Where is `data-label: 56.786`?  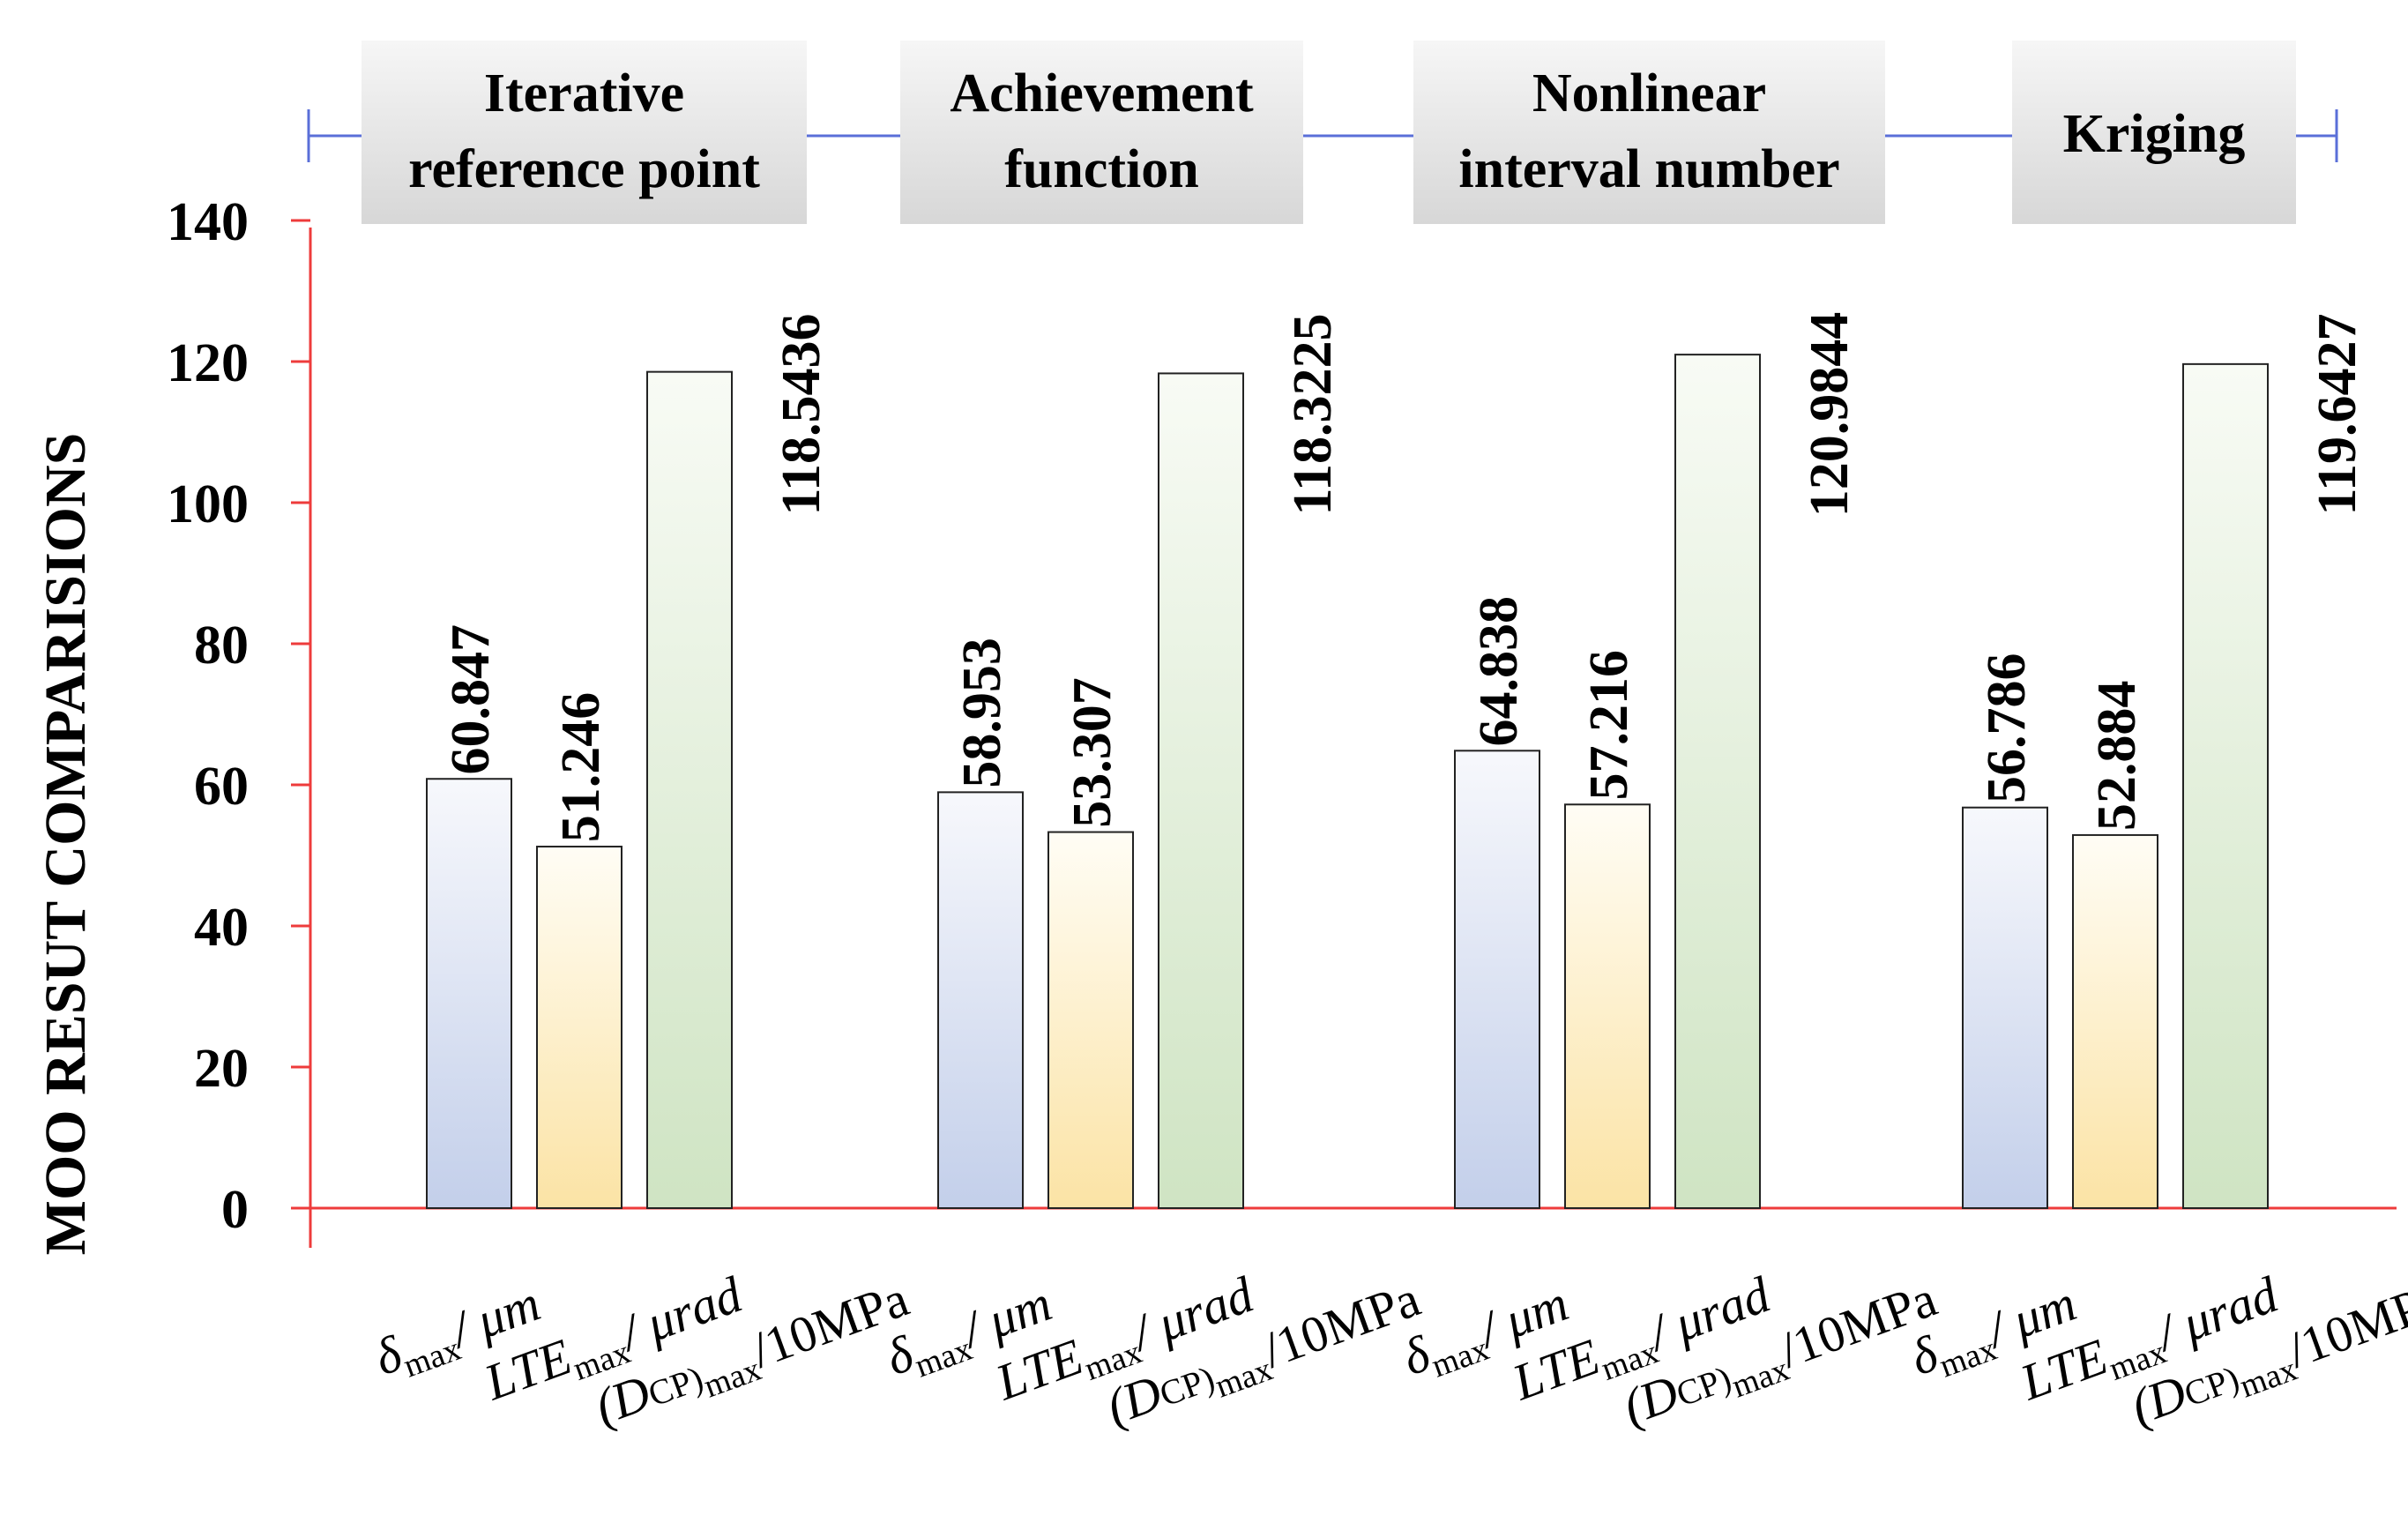
data-label: 56.786 is located at coordinates (2007, 728).